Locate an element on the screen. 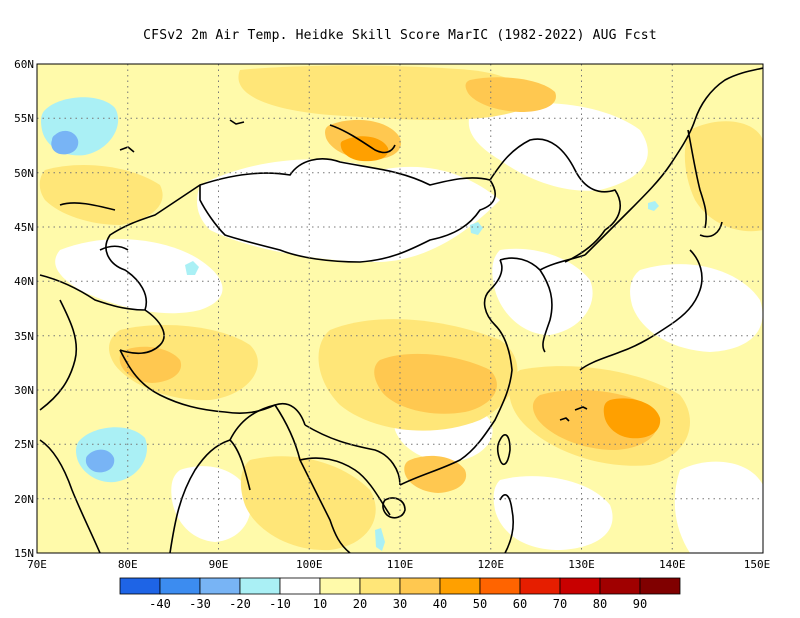 Image resolution: width=800 pixels, height=618 pixels. field-white-pacific-s is located at coordinates (718, 507).